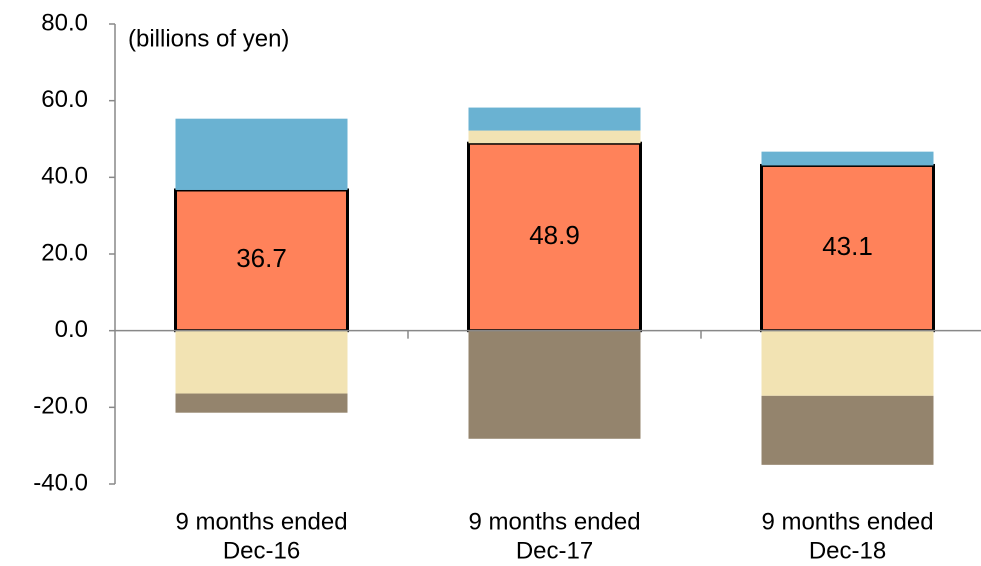  I want to click on y-tick-label: 0.0, so click(71, 329).